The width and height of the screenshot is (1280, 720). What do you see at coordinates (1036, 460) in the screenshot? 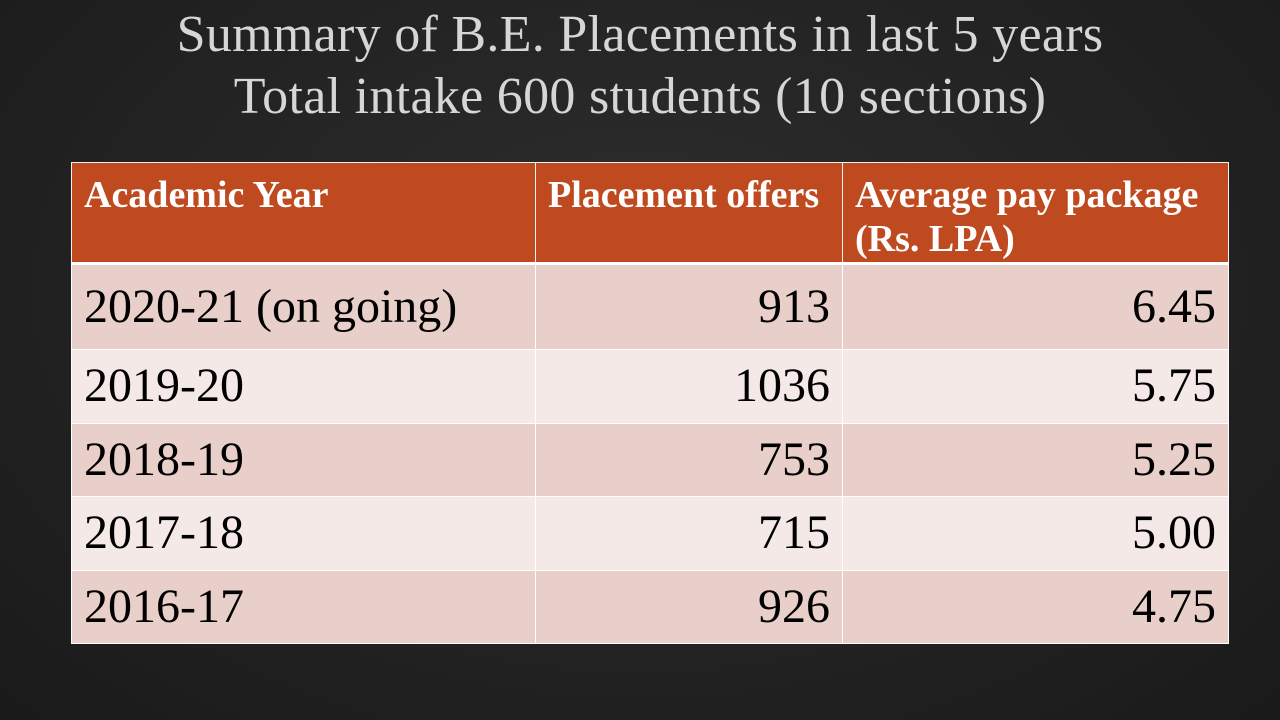
I see `cell-average-package: 5.25` at bounding box center [1036, 460].